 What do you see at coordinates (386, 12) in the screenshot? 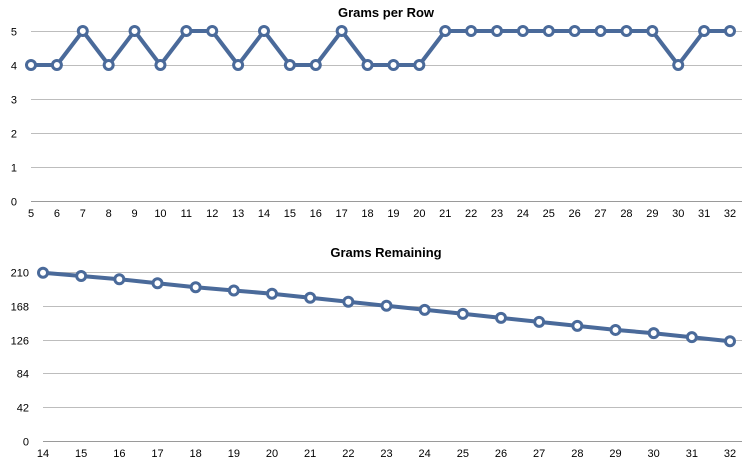
I see `chart-title: Grams per Row` at bounding box center [386, 12].